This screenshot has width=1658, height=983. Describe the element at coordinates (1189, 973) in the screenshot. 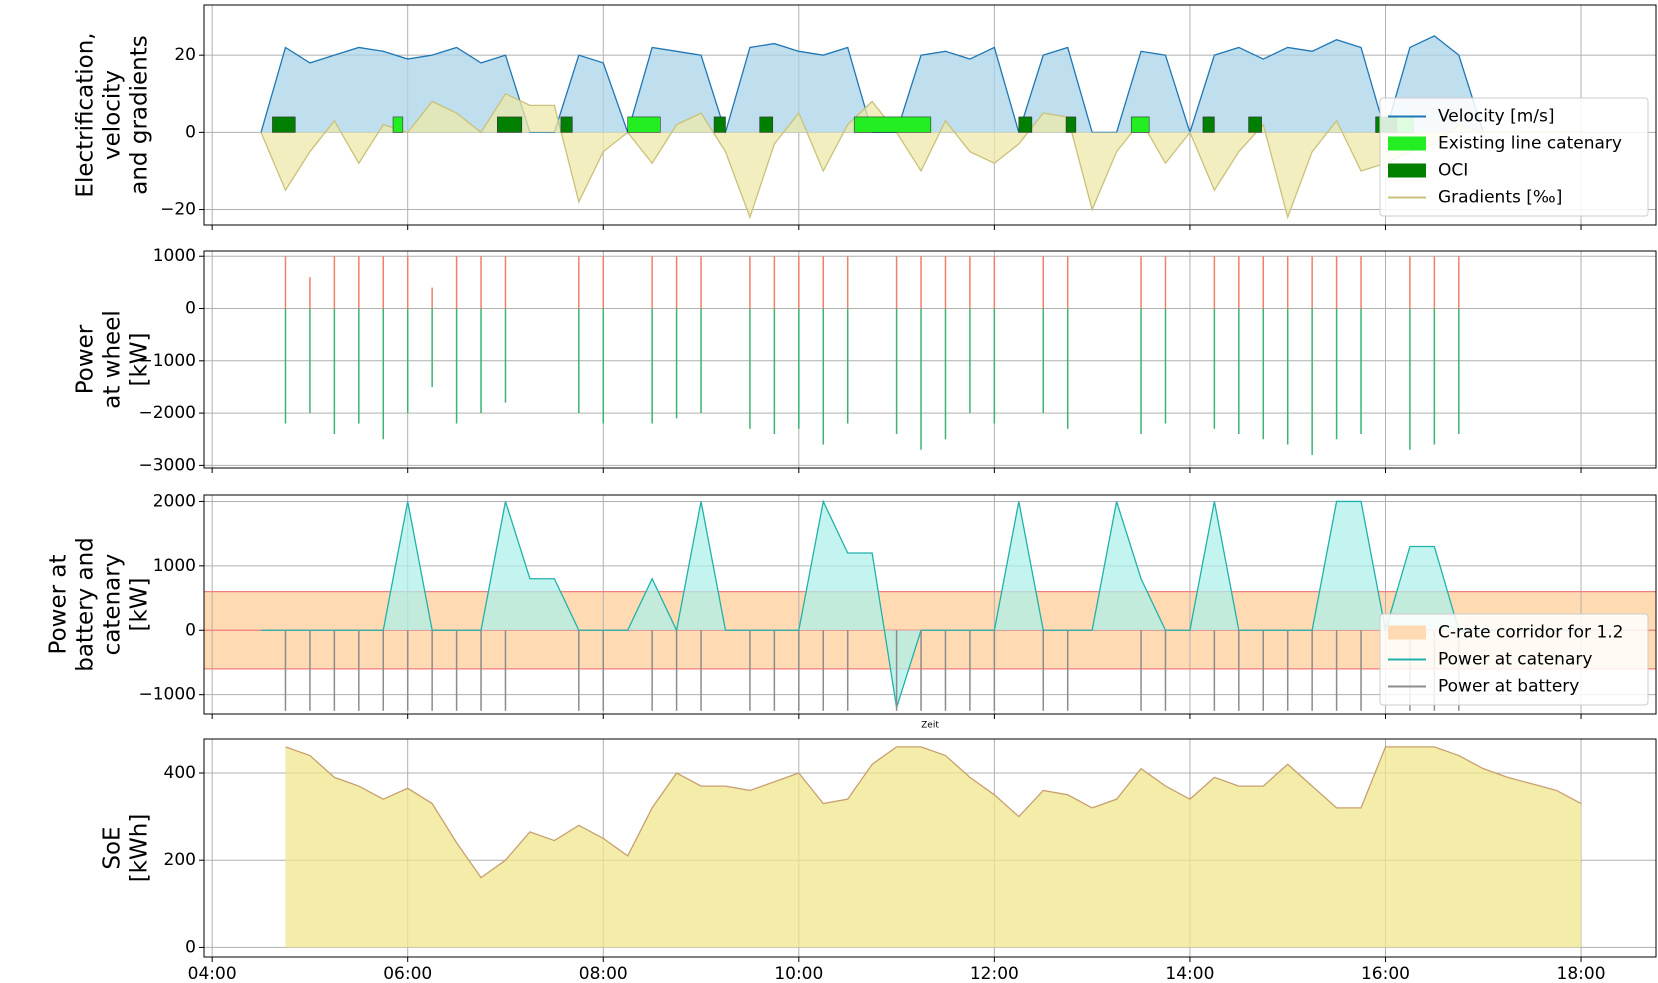

I see `x-tick-label: 14:00` at that location.